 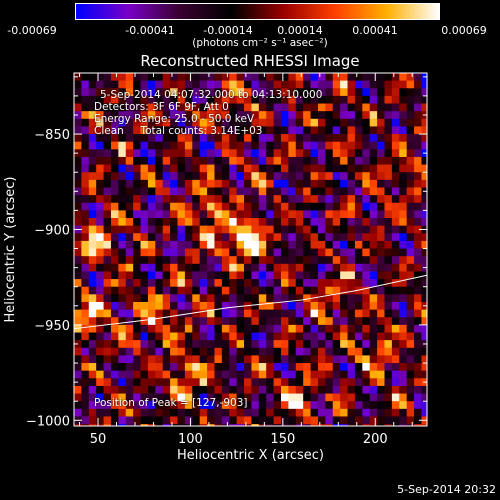 I want to click on x-tick-label: 150, so click(x=282, y=439).